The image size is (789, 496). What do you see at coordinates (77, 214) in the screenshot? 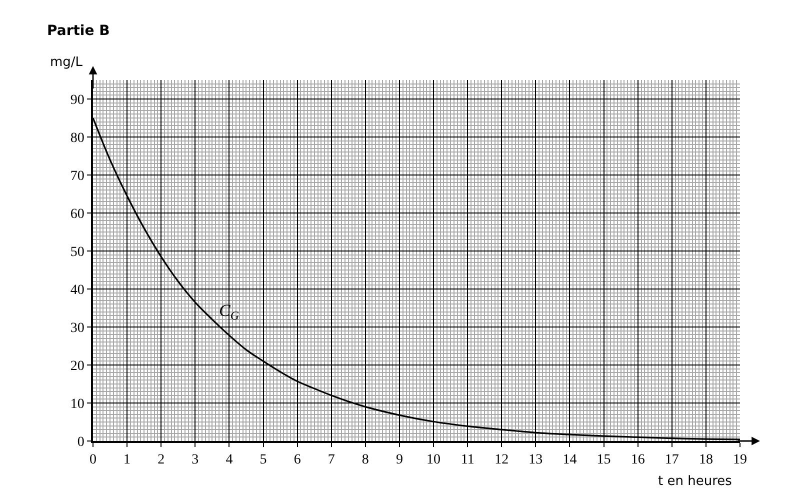
I see `y-tick-label: 60` at bounding box center [77, 214].